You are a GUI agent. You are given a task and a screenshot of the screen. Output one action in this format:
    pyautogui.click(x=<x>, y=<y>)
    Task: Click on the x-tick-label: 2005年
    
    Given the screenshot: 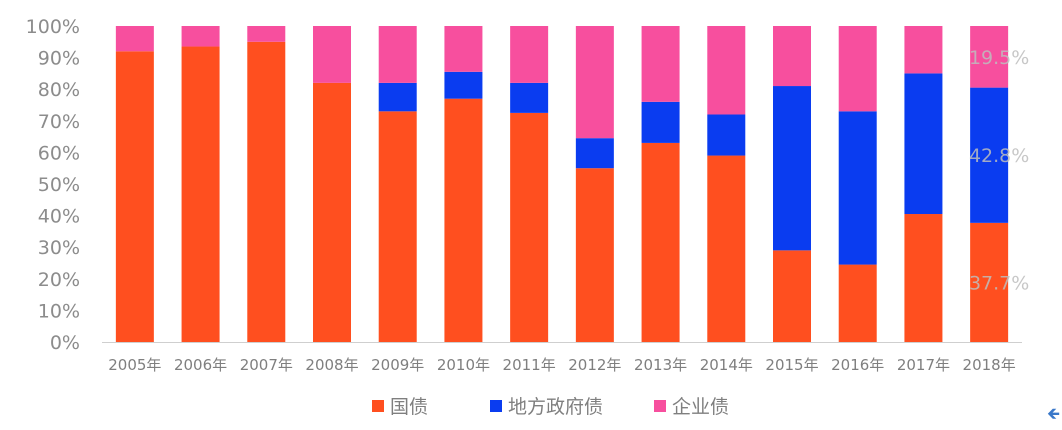 What is the action you would take?
    pyautogui.click(x=134, y=365)
    